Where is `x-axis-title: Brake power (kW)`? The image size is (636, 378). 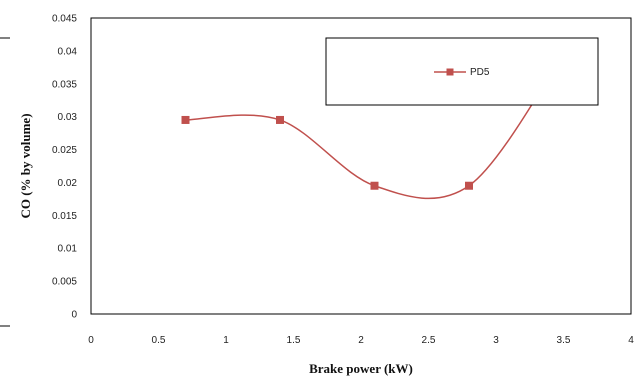
x-axis-title: Brake power (kW) is located at coordinates (361, 368).